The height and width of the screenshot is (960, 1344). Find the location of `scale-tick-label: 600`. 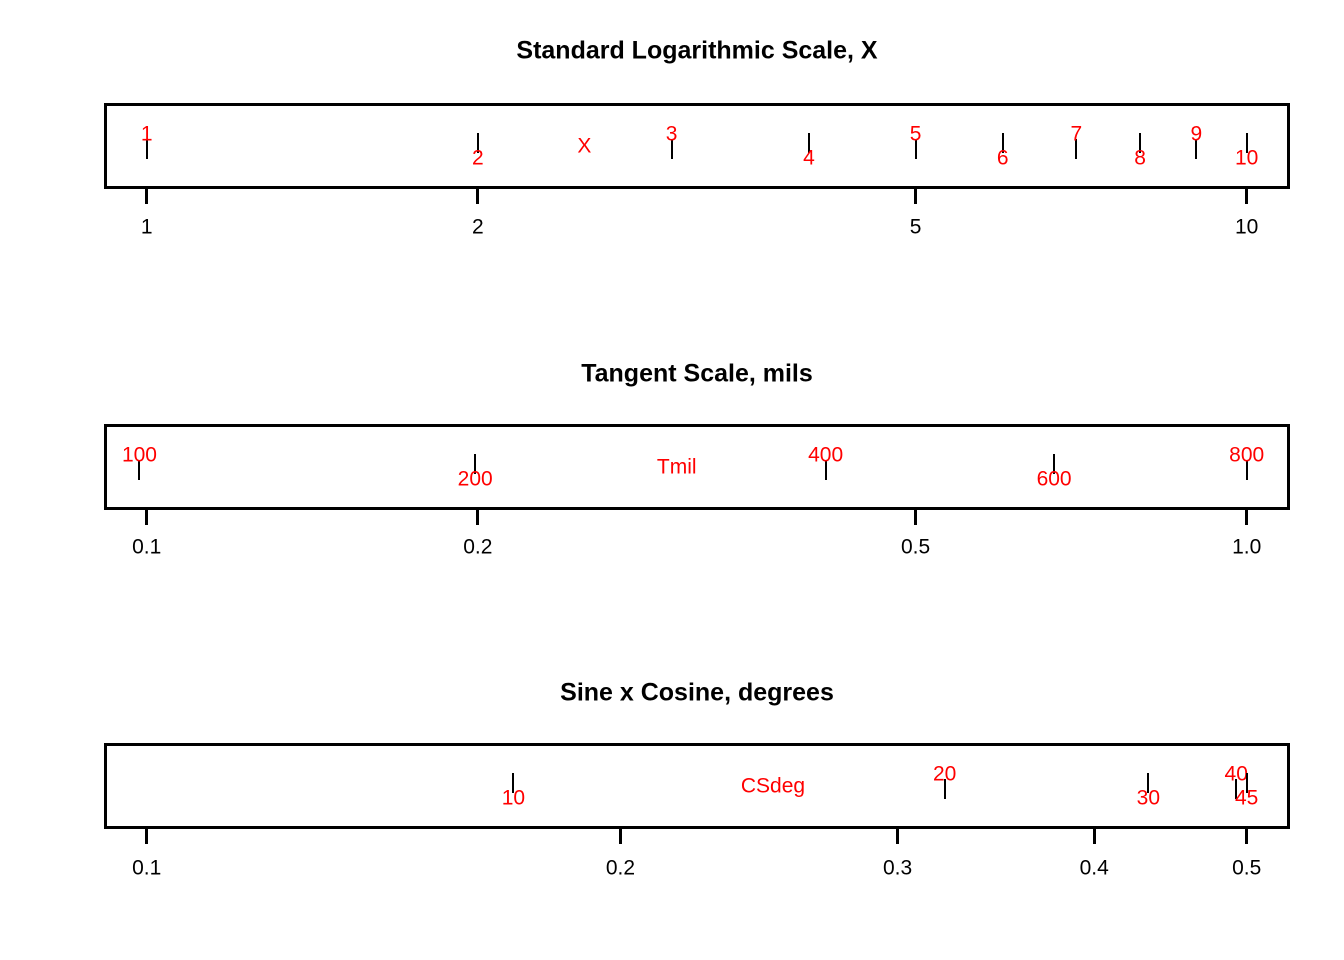

scale-tick-label: 600 is located at coordinates (1054, 478).